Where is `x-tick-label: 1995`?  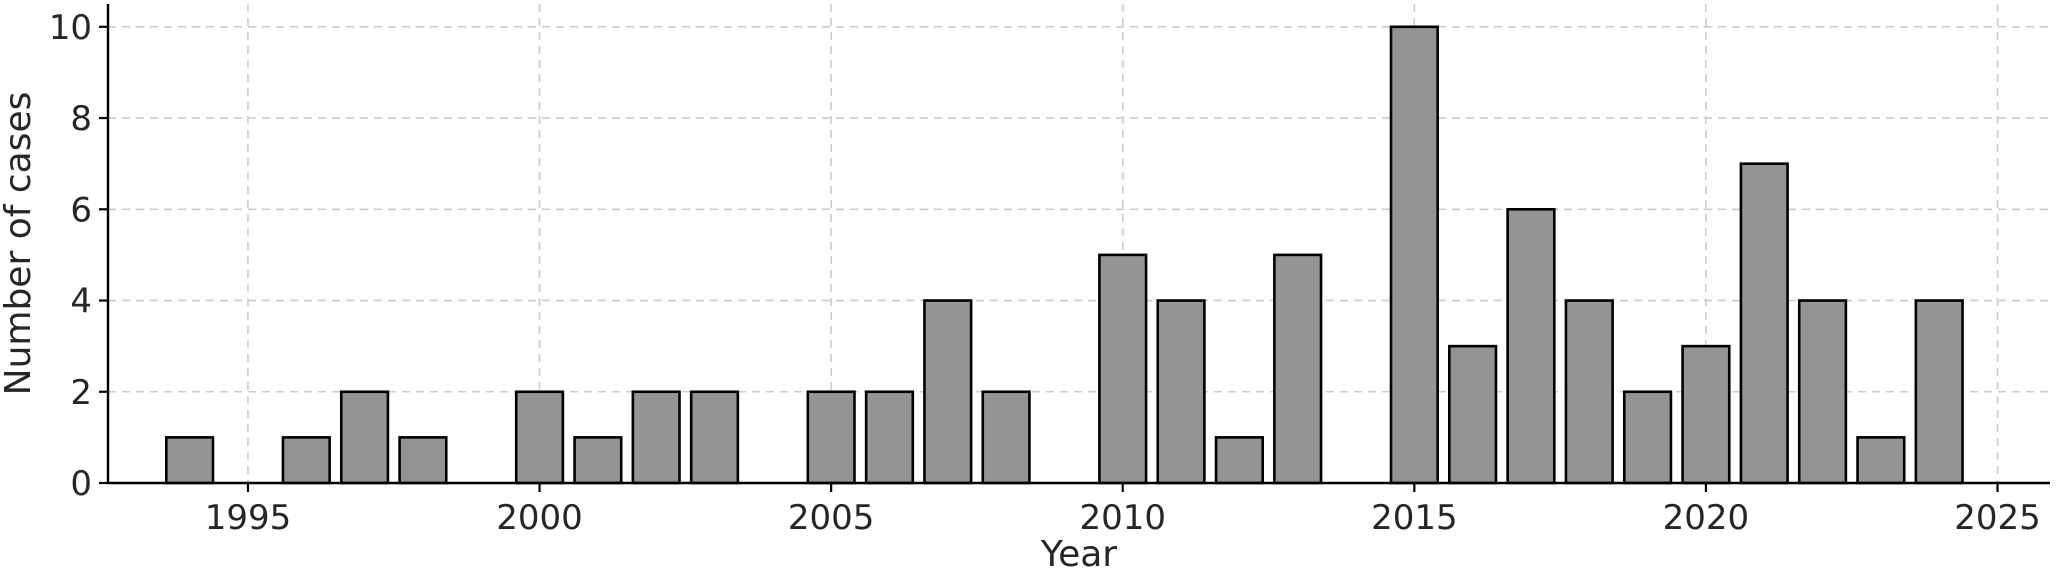
x-tick-label: 1995 is located at coordinates (248, 518).